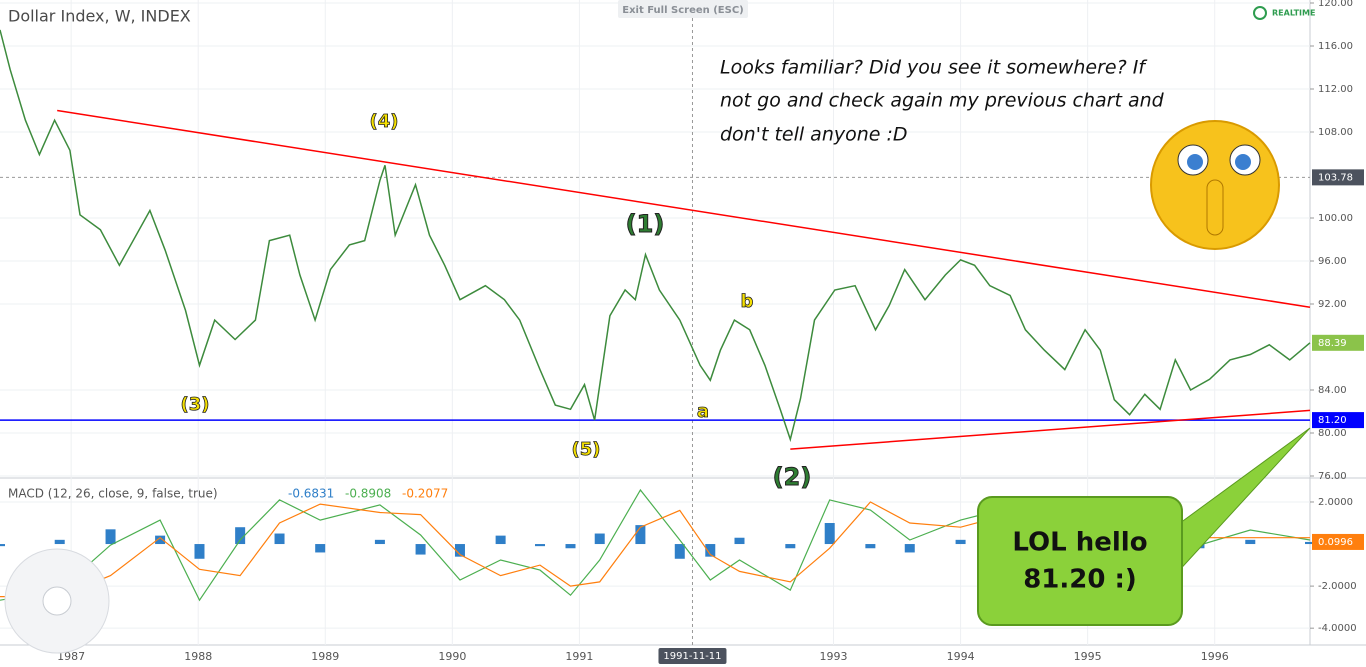 Image resolution: width=1366 pixels, height=667 pixels. I want to click on realtime-icon, so click(1260, 13).